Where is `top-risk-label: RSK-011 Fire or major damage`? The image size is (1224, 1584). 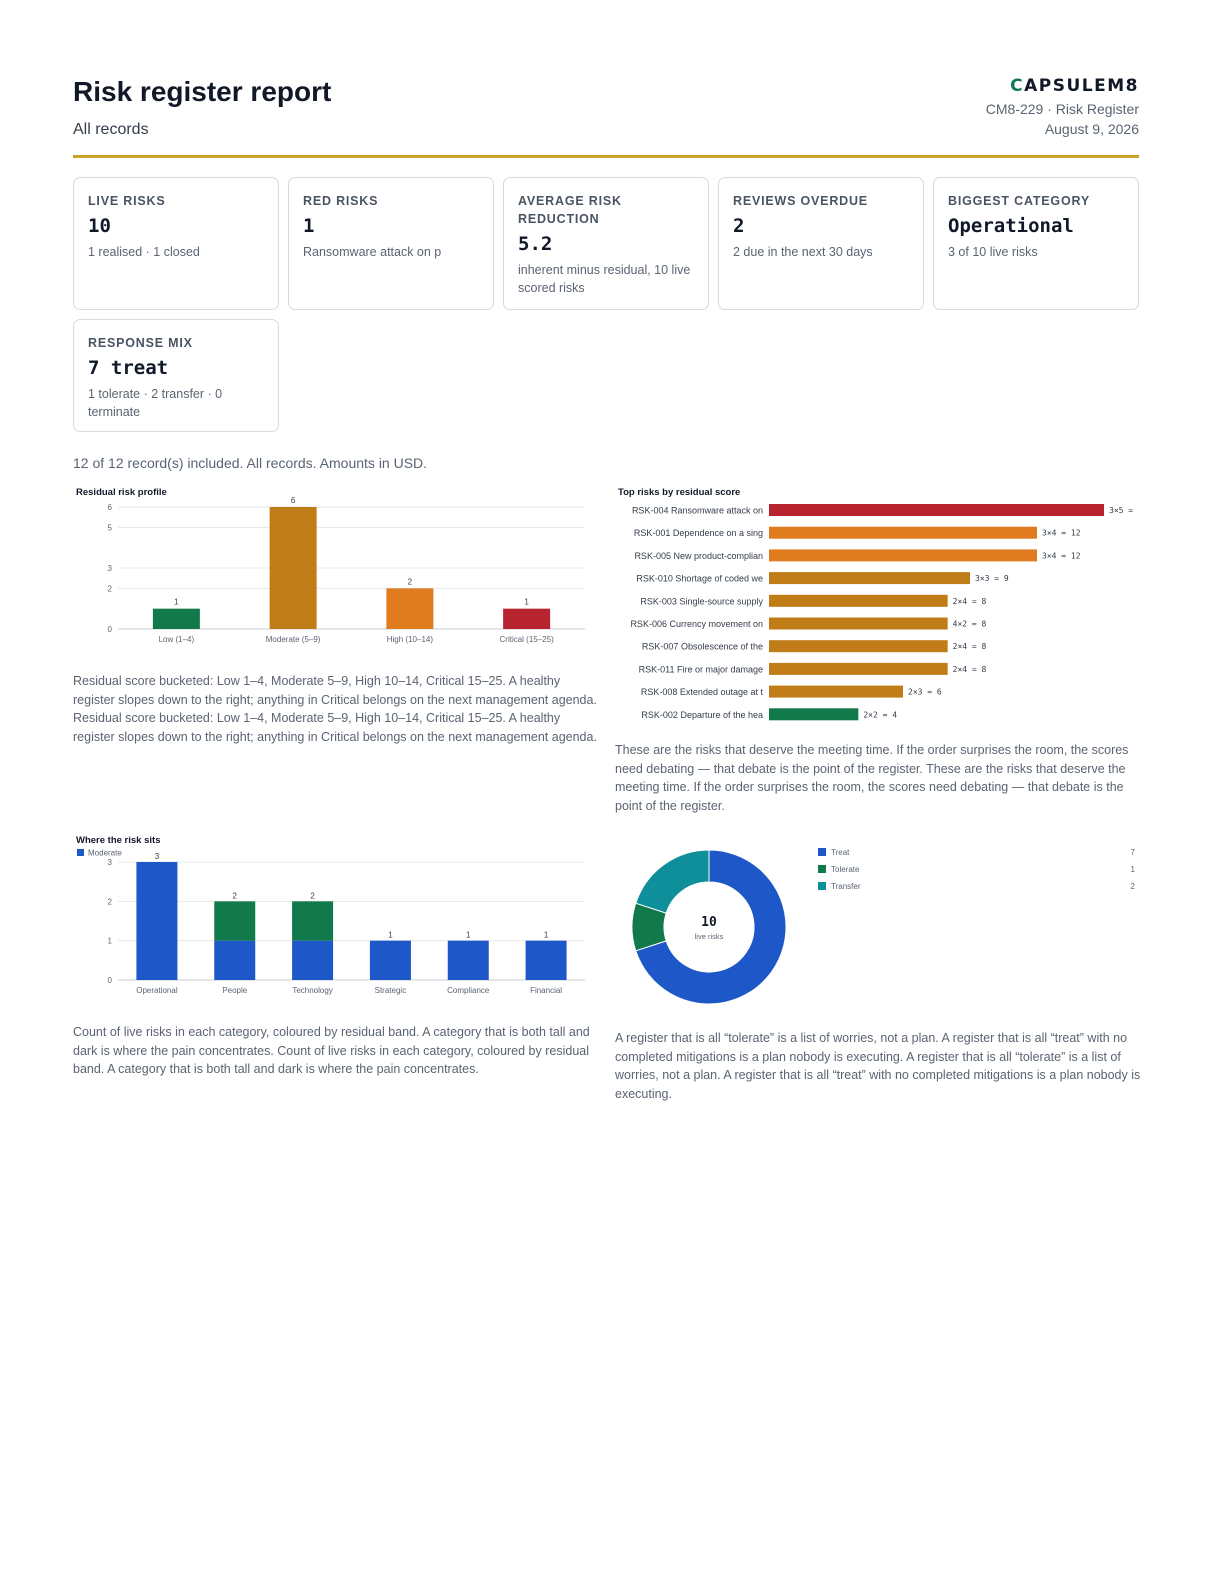
top-risk-label: RSK-011 Fire or major damage is located at coordinates (701, 669).